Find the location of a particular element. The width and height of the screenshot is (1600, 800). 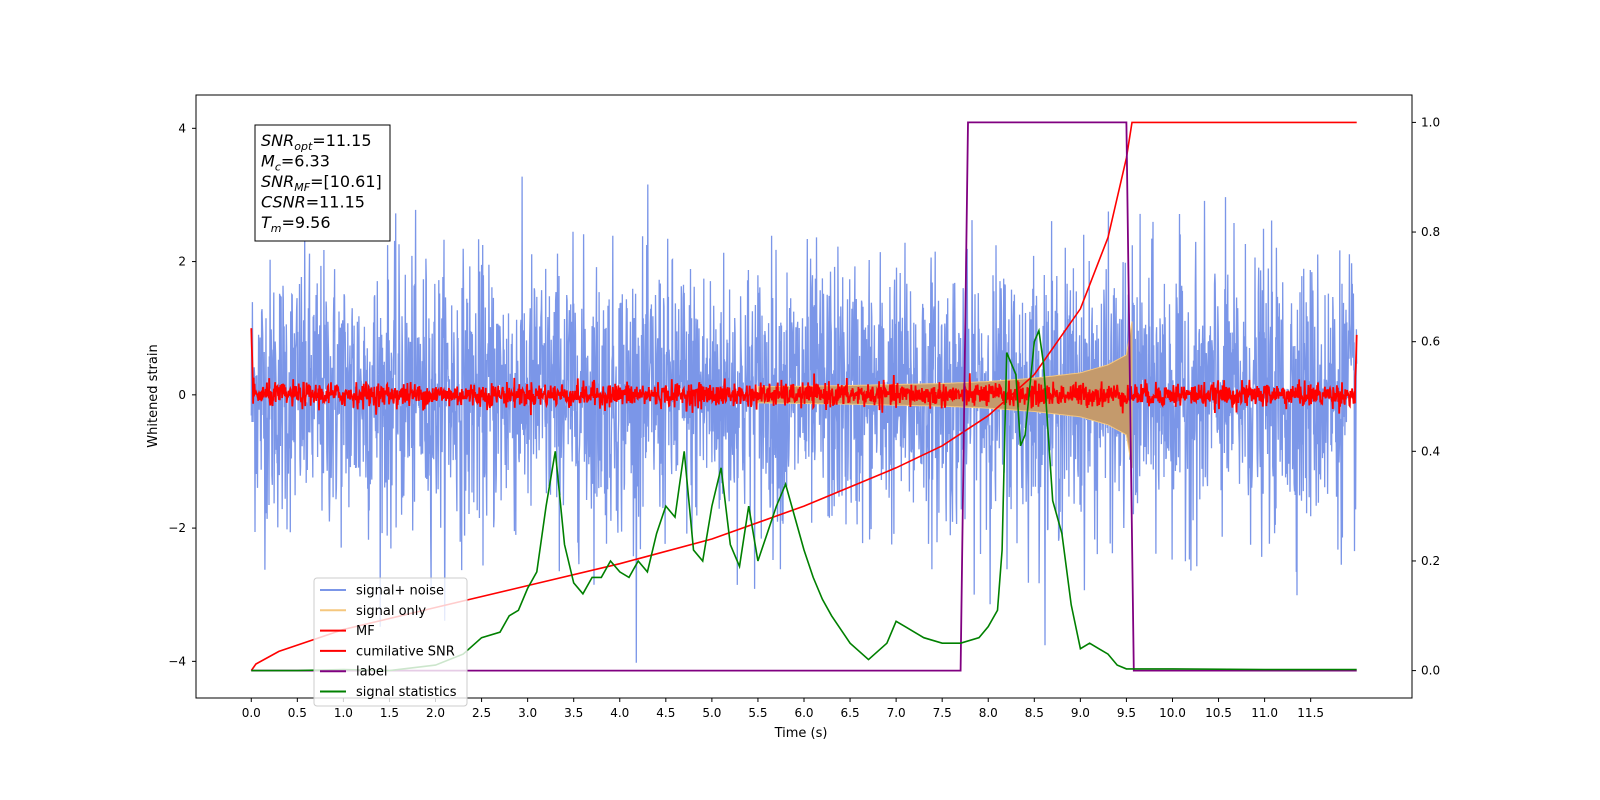

x-tick-label: 6.0 is located at coordinates (803, 713).